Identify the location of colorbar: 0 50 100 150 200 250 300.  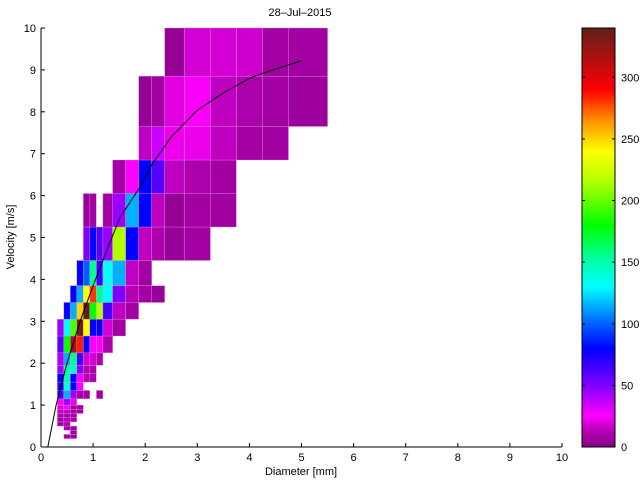
(610, 240).